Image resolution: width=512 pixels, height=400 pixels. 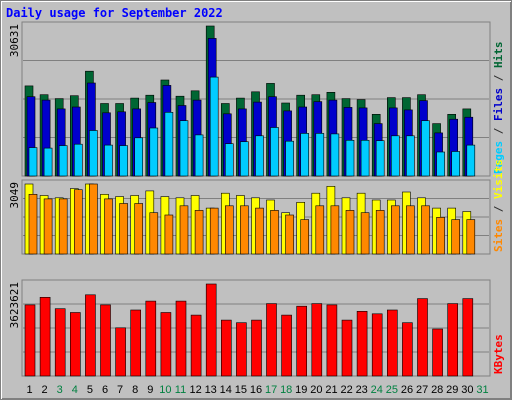 I want to click on x-tick-label: 8, so click(x=135, y=390).